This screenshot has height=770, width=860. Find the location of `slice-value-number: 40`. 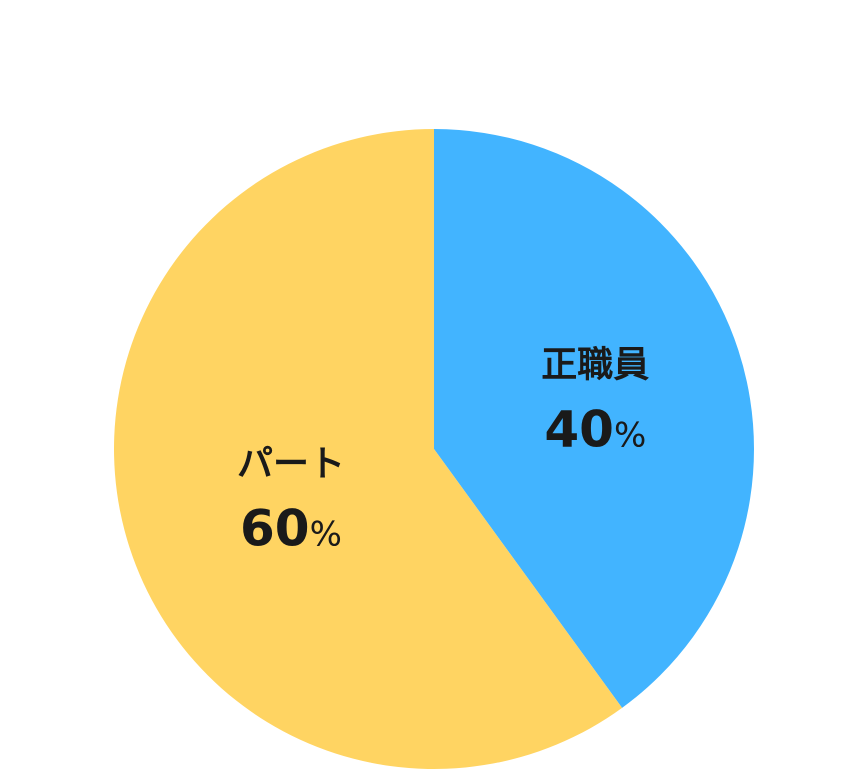

slice-value-number: 40 is located at coordinates (579, 430).